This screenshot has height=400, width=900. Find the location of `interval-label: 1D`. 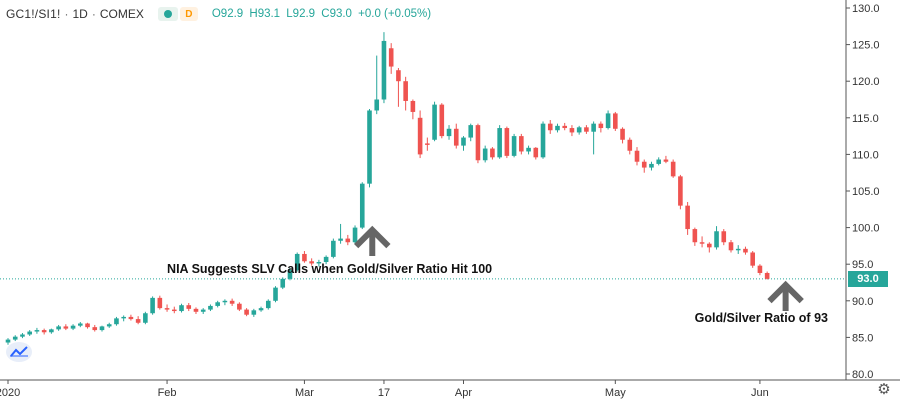

interval-label: 1D is located at coordinates (80, 14).